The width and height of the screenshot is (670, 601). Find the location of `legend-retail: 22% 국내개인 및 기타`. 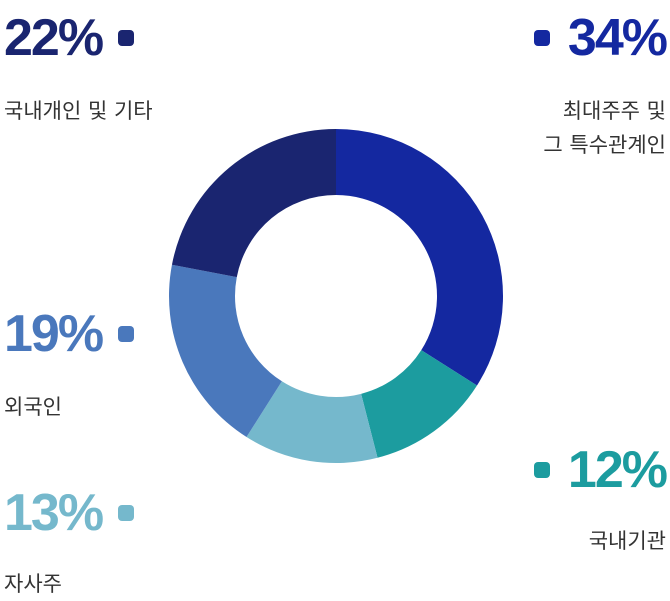

legend-retail: 22% 국내개인 및 기타 is located at coordinates (78, 70).